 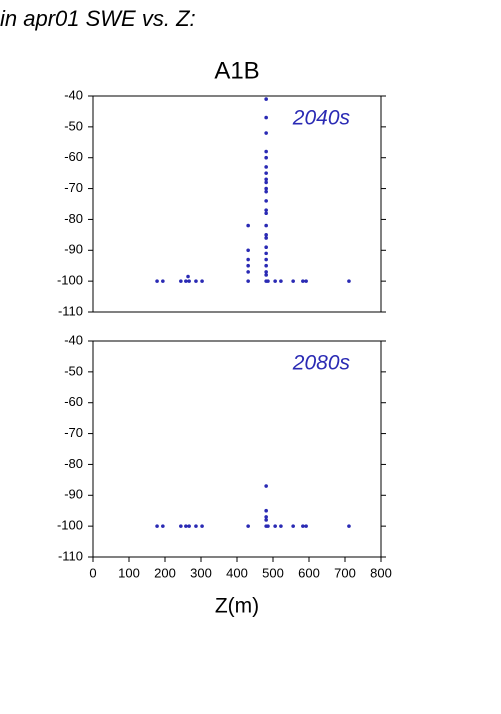 What do you see at coordinates (321, 363) in the screenshot?
I see `annotation: 2080s` at bounding box center [321, 363].